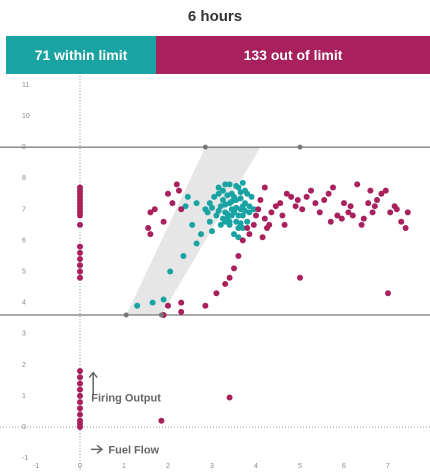 Image resolution: width=430 pixels, height=472 pixels. I want to click on y-tick-label: -1, so click(25, 458).